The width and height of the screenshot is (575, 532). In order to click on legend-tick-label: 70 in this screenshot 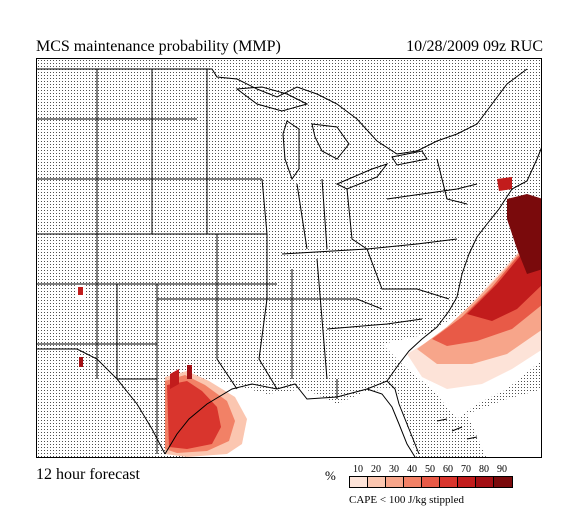, I will do `click(466, 469)`.